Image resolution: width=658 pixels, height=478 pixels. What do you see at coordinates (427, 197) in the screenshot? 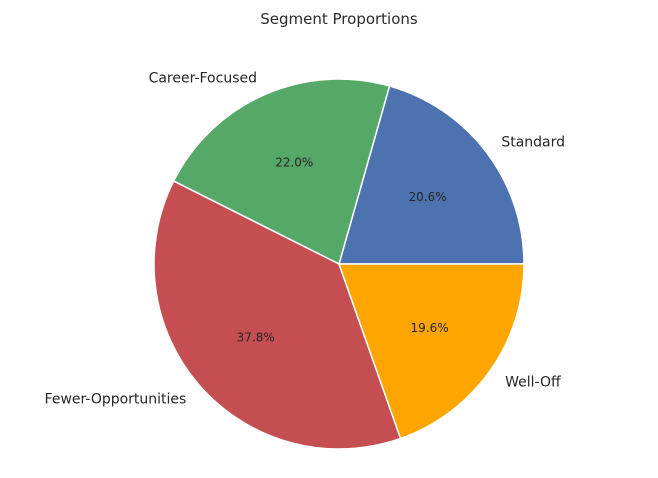
I see `pct-label-standard: 20.6%` at bounding box center [427, 197].